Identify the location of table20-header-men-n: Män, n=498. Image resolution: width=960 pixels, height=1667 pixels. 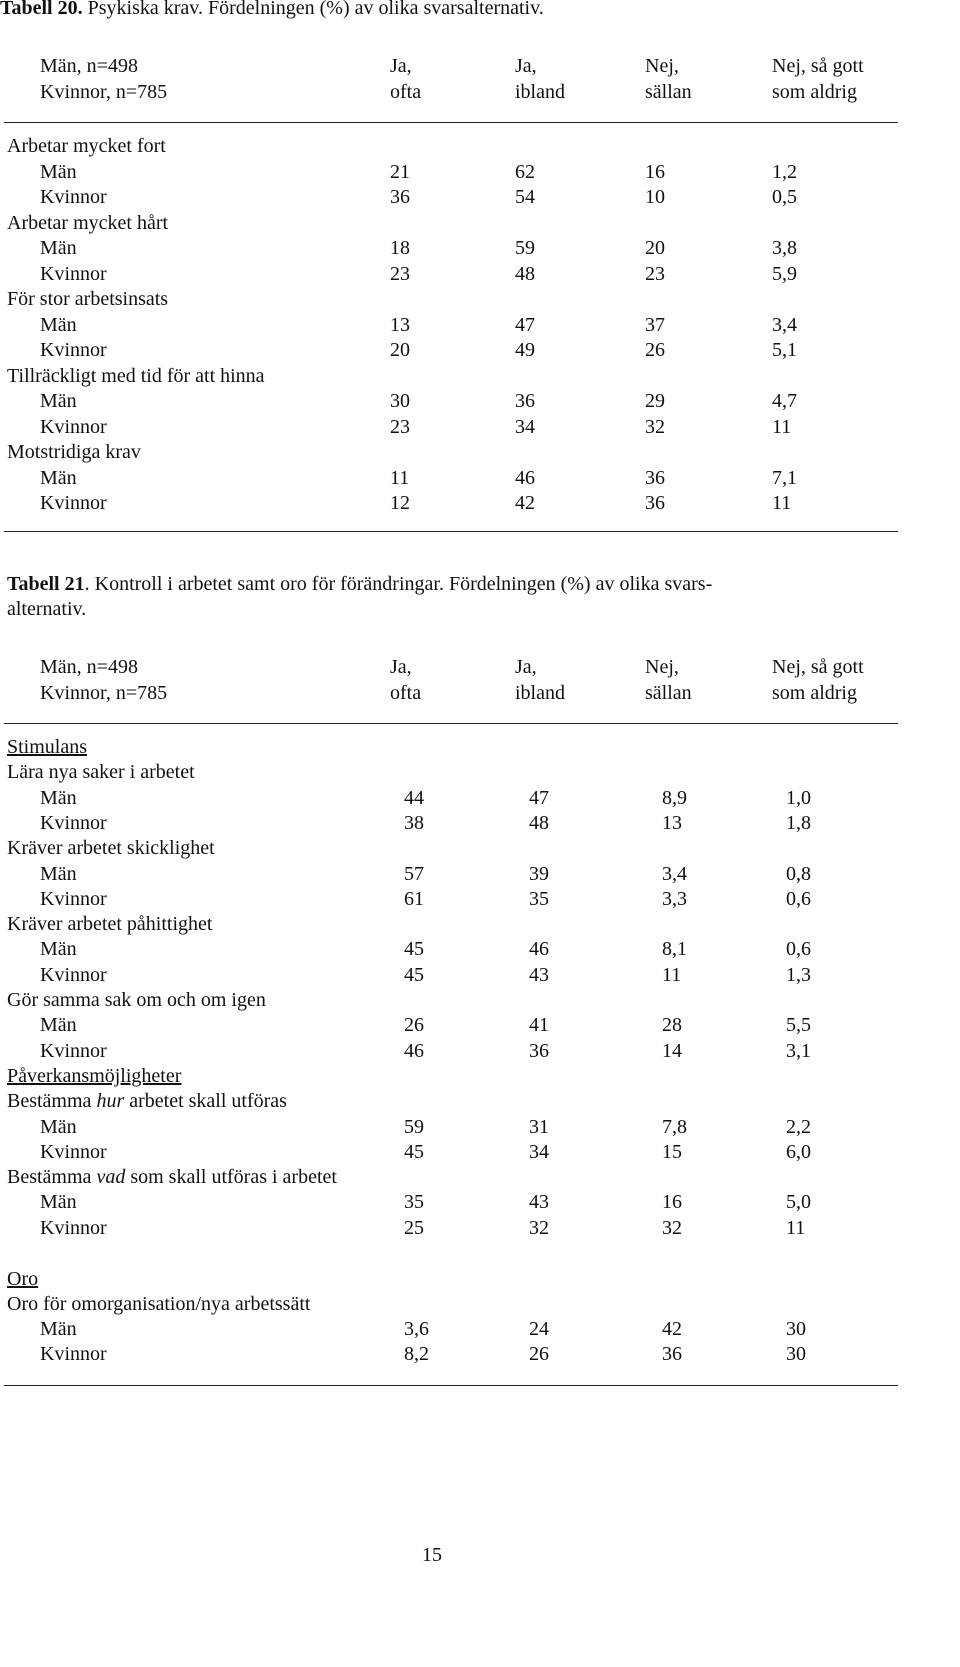
(89, 66).